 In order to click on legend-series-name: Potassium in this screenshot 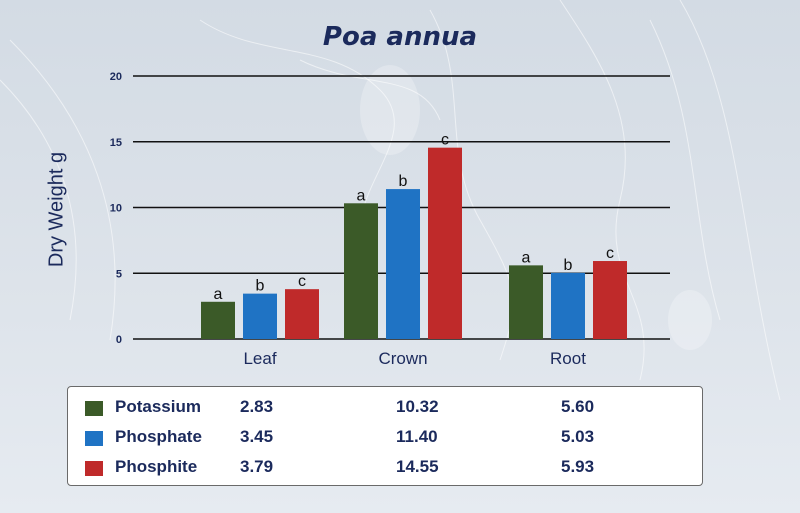, I will do `click(158, 406)`.